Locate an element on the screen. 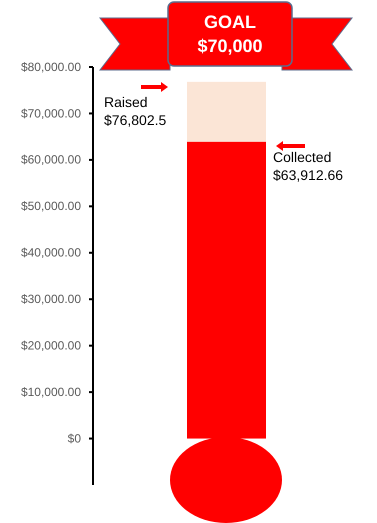 This screenshot has width=377, height=523. y-tick-label: $70,000.00 is located at coordinates (51, 113).